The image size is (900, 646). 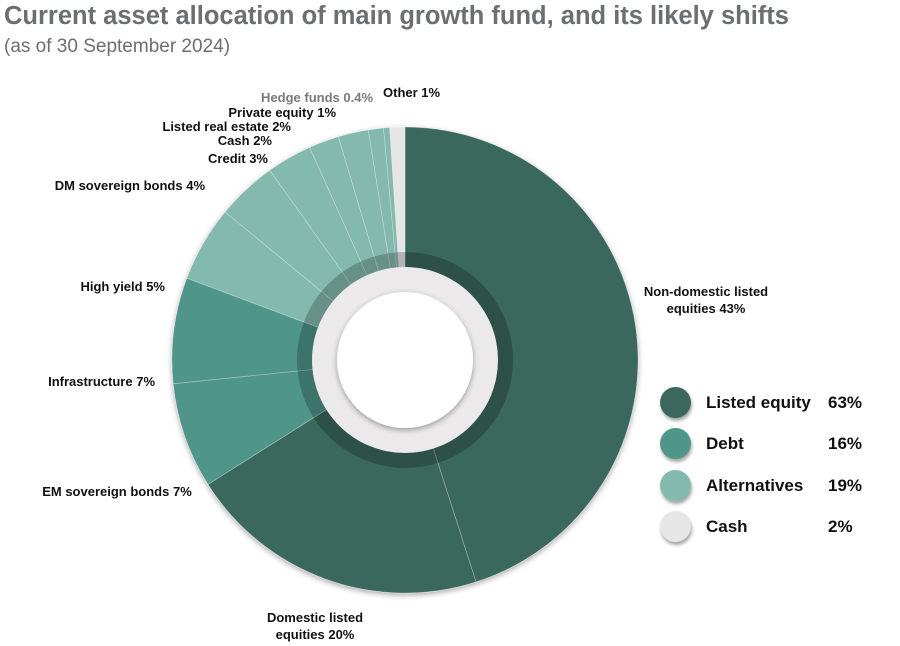 I want to click on chart-subtitle: (as of 30 September 2024), so click(x=117, y=46).